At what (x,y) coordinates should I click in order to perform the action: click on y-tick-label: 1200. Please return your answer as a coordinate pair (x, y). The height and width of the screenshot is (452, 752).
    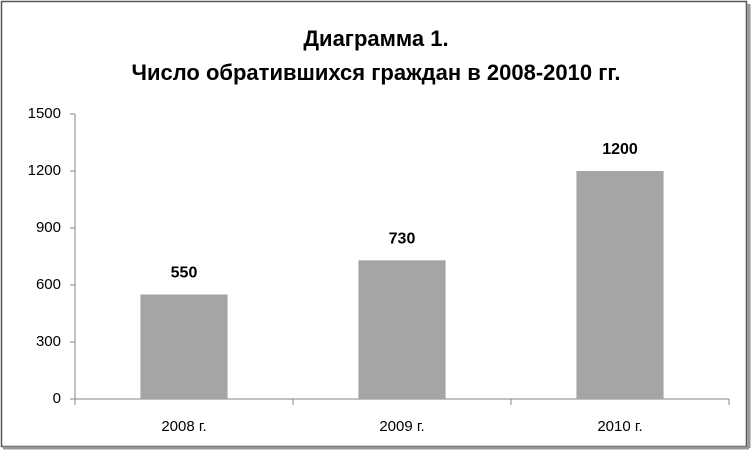
    Looking at the image, I should click on (44, 170).